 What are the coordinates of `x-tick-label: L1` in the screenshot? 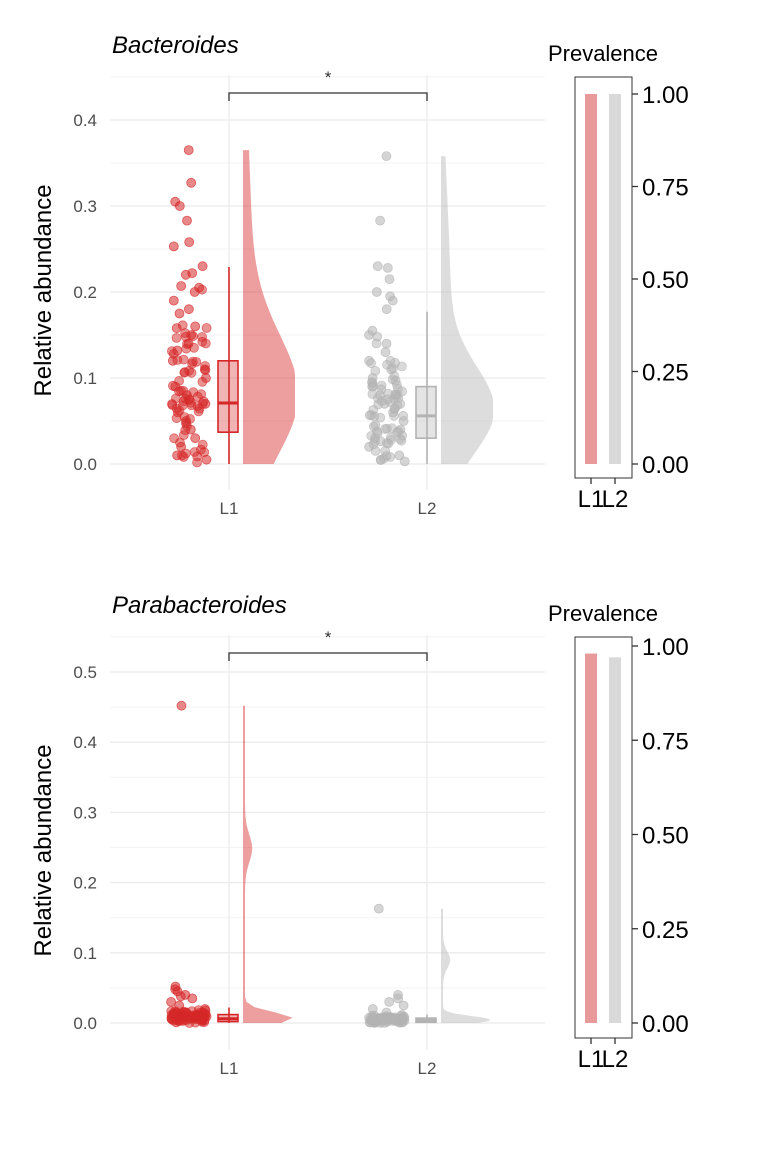 It's located at (229, 1068).